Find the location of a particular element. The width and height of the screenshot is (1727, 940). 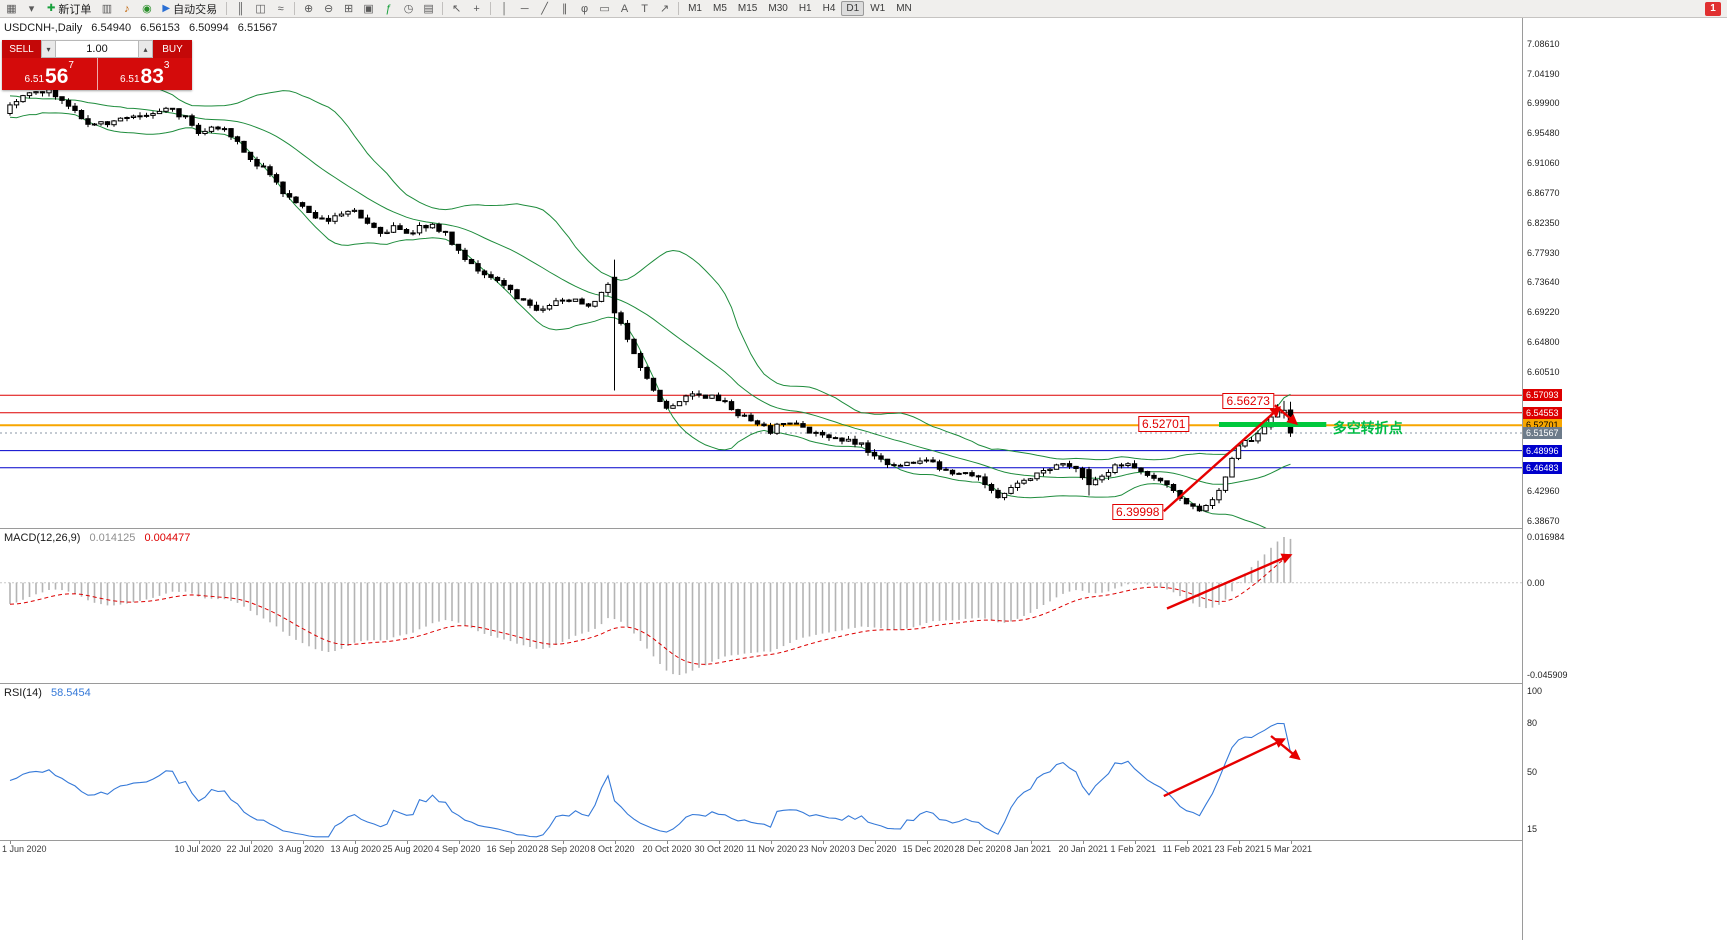

notifications-icon: 1 is located at coordinates (1713, 8).